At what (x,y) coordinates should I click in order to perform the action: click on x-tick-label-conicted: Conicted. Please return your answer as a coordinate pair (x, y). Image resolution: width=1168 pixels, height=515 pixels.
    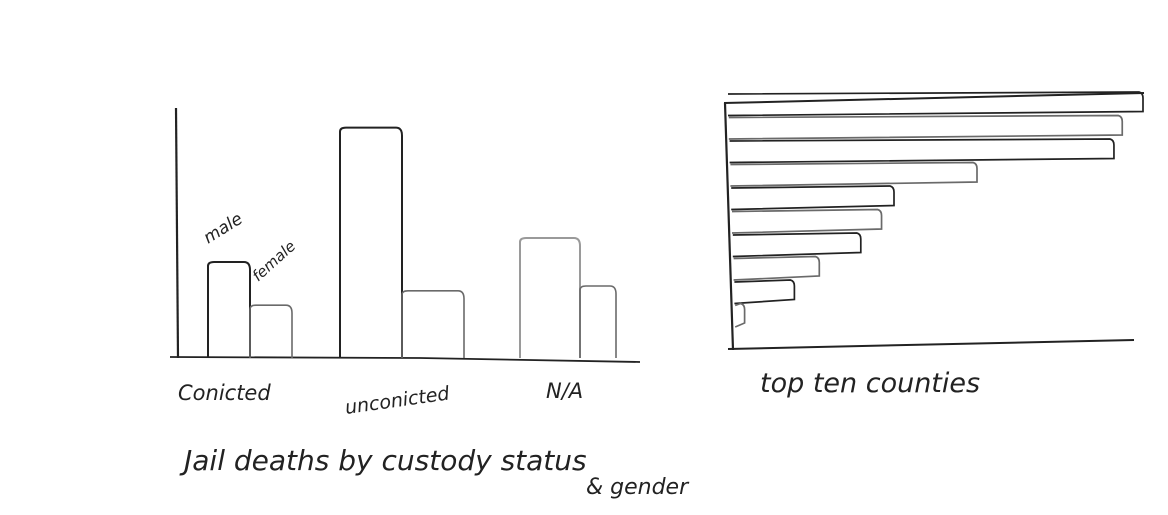
    Looking at the image, I should click on (224, 393).